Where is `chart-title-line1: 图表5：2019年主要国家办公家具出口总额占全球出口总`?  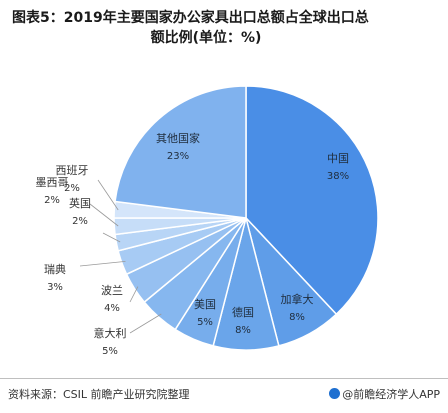 chart-title-line1: 图表5：2019年主要国家办公家具出口总额占全球出口总 is located at coordinates (190, 18).